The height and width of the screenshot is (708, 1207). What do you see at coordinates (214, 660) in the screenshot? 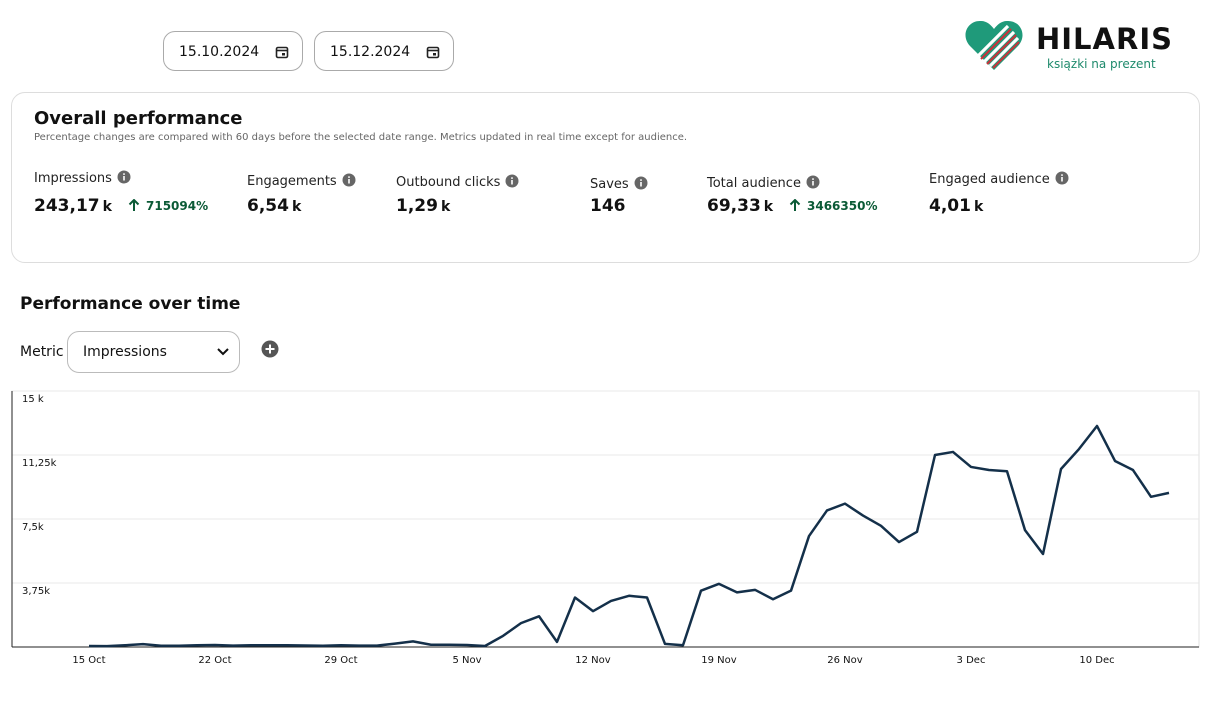
I see `x-tick-label: 22 Oct` at bounding box center [214, 660].